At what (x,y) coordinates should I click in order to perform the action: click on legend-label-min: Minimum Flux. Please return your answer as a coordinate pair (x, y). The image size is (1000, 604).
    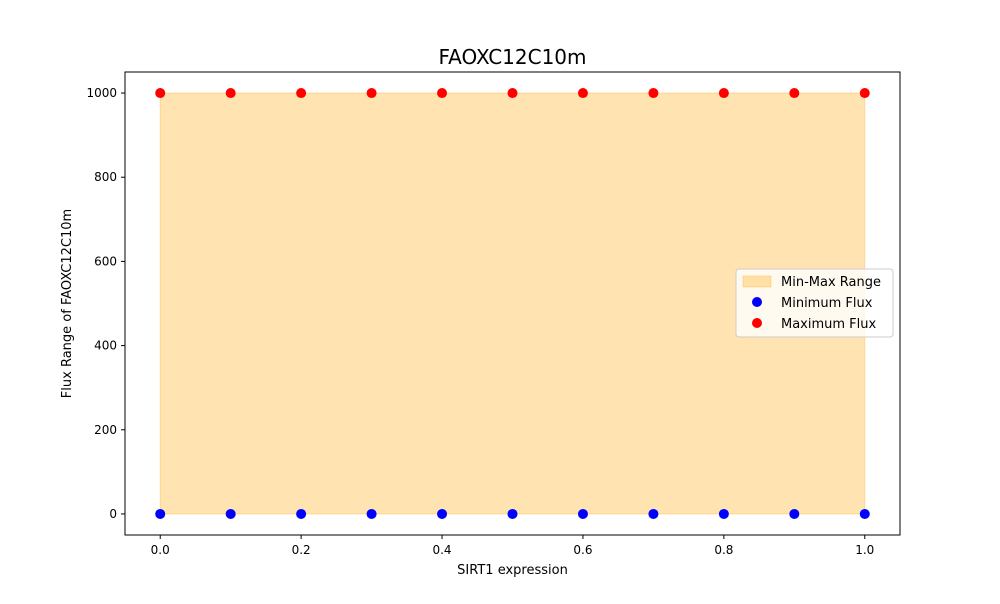
    Looking at the image, I should click on (827, 303).